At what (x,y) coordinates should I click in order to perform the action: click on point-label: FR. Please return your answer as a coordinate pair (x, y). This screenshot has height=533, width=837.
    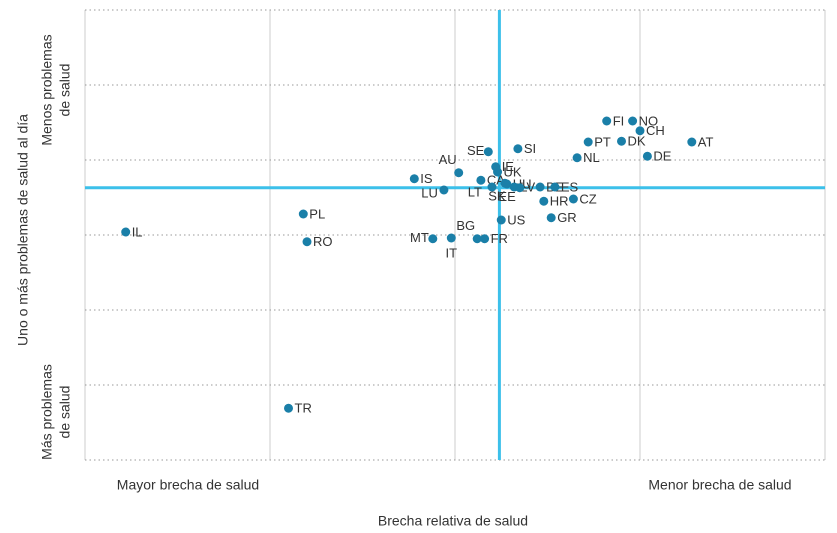
    Looking at the image, I should click on (499, 238).